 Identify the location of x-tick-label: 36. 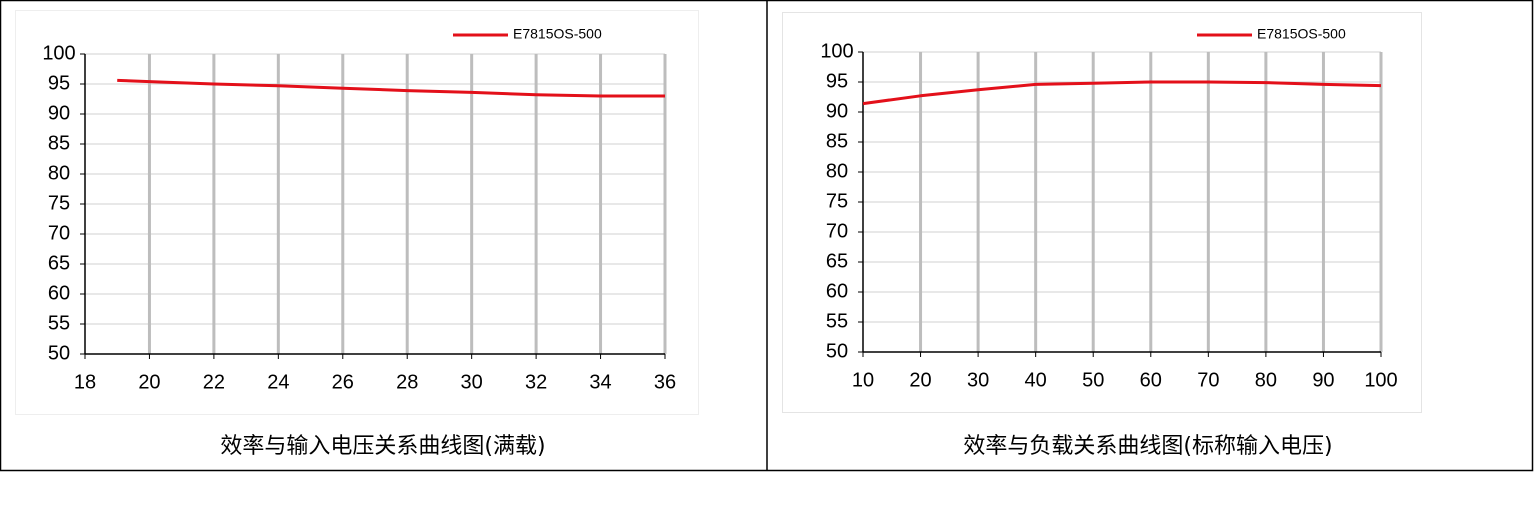
(665, 382).